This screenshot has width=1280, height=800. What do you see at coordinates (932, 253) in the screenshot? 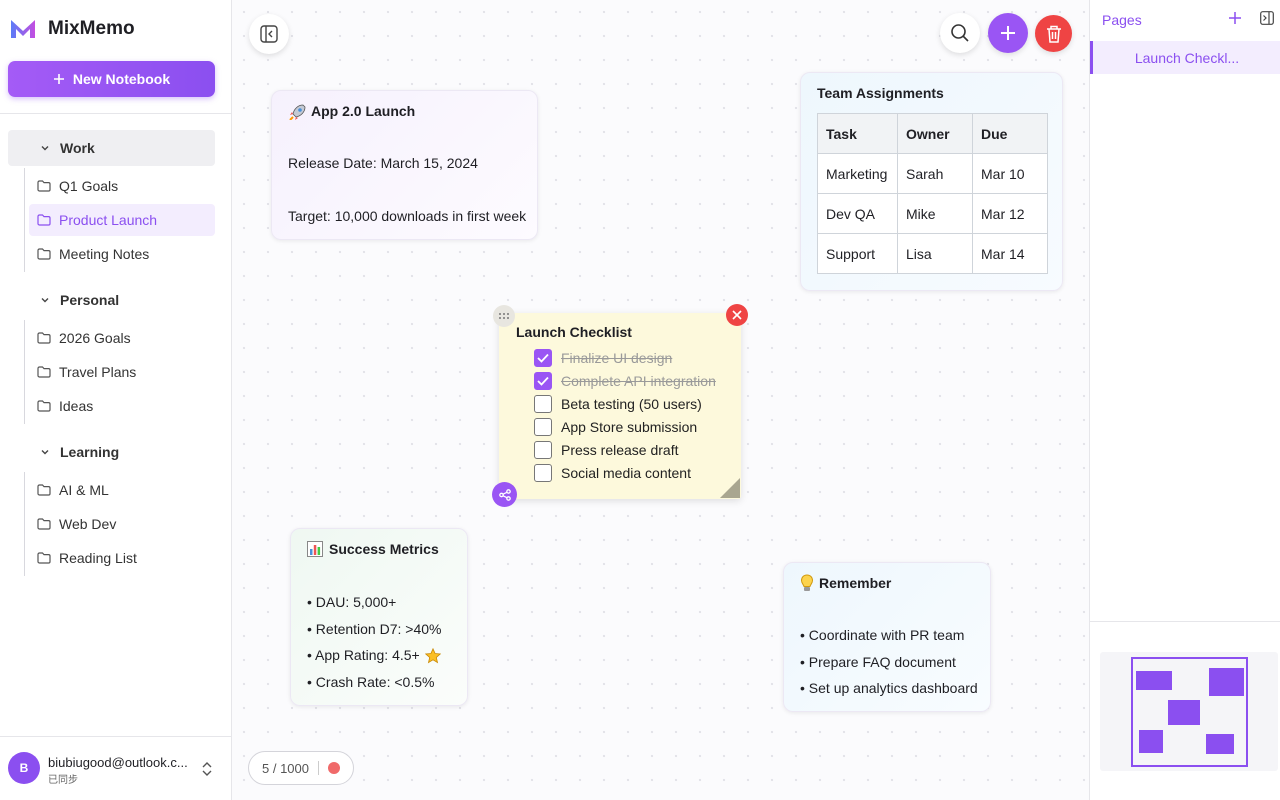
I see `table-row: Support Lisa Mar 14` at bounding box center [932, 253].